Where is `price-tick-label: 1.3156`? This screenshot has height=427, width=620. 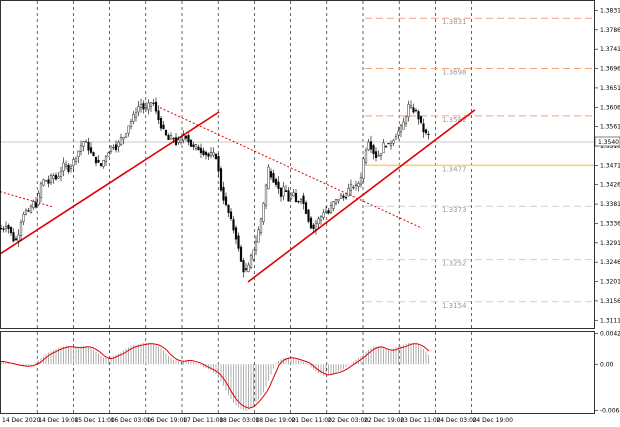 price-tick-label: 1.3156 is located at coordinates (610, 301).